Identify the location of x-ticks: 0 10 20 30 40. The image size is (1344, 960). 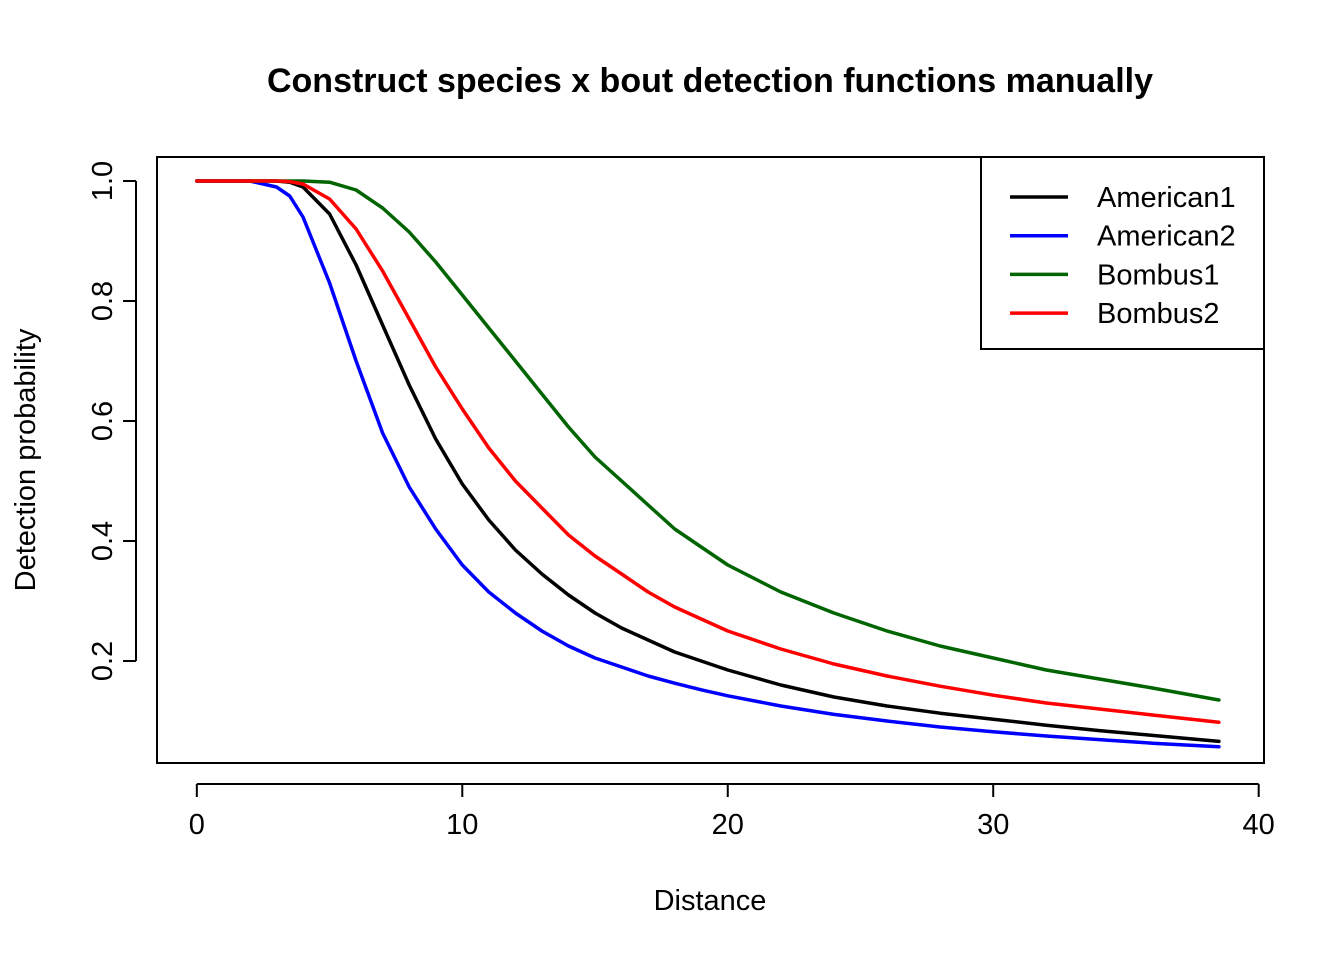
(732, 812).